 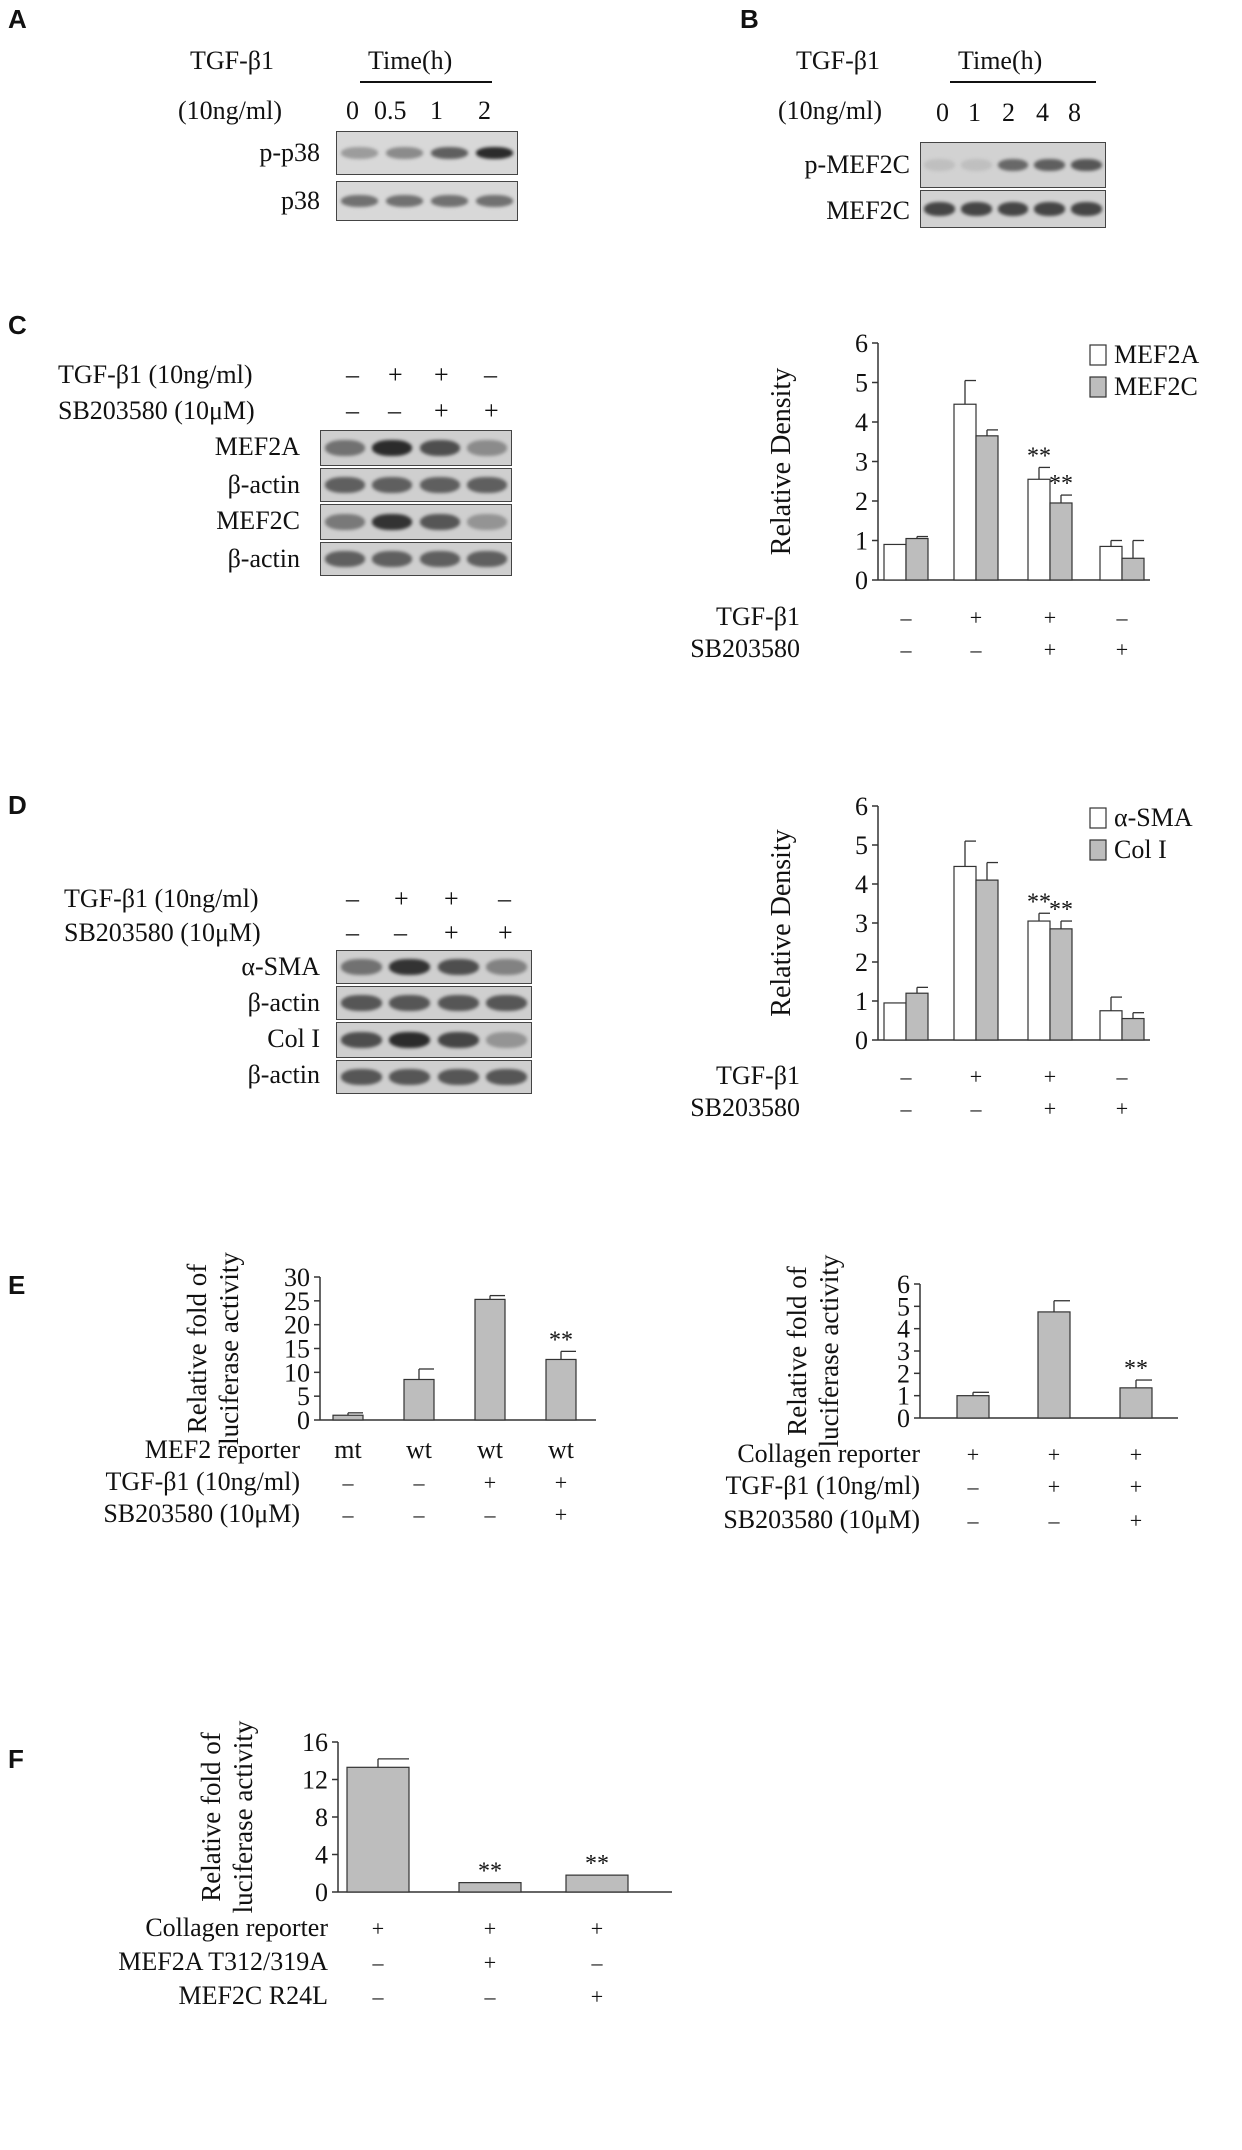 I want to click on western-blot-alpha-sma, so click(x=434, y=967).